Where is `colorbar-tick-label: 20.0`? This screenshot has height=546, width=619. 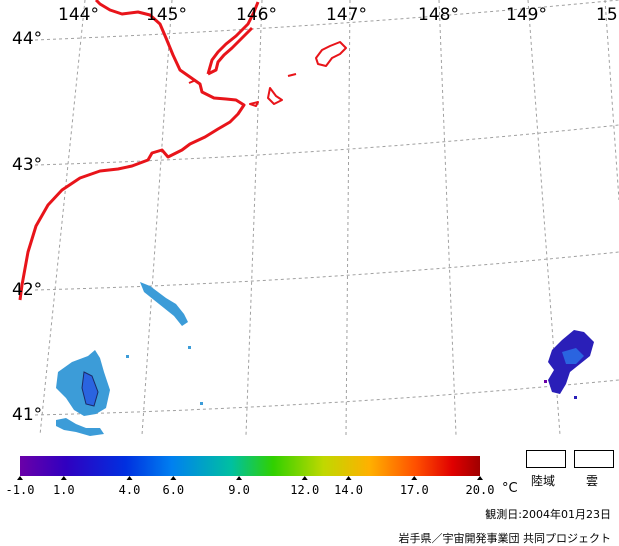 colorbar-tick-label: 20.0 is located at coordinates (480, 490).